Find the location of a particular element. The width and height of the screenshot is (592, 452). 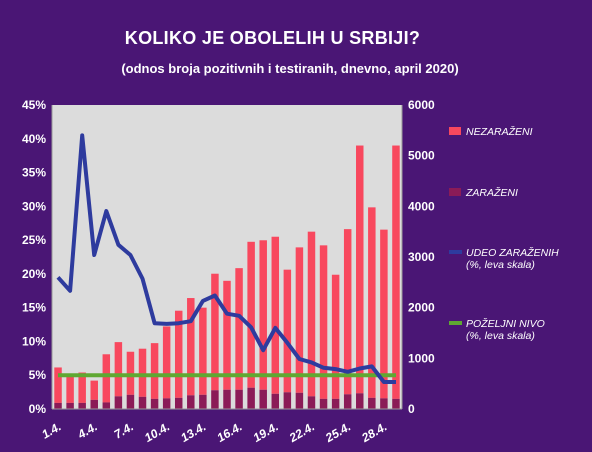

y-right-tick-label: 1000 is located at coordinates (421, 358).